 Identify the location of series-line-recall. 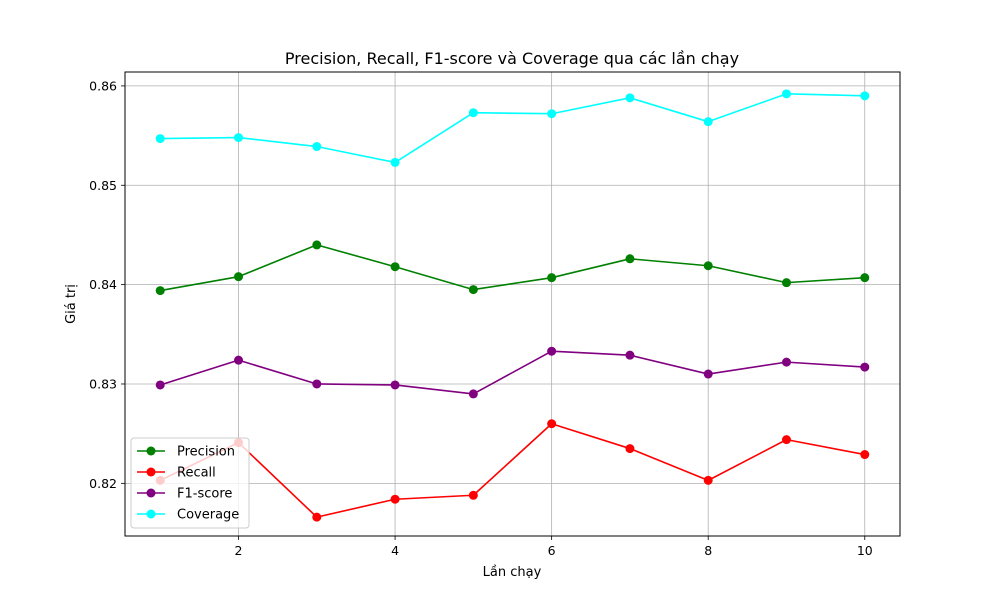
(512, 470).